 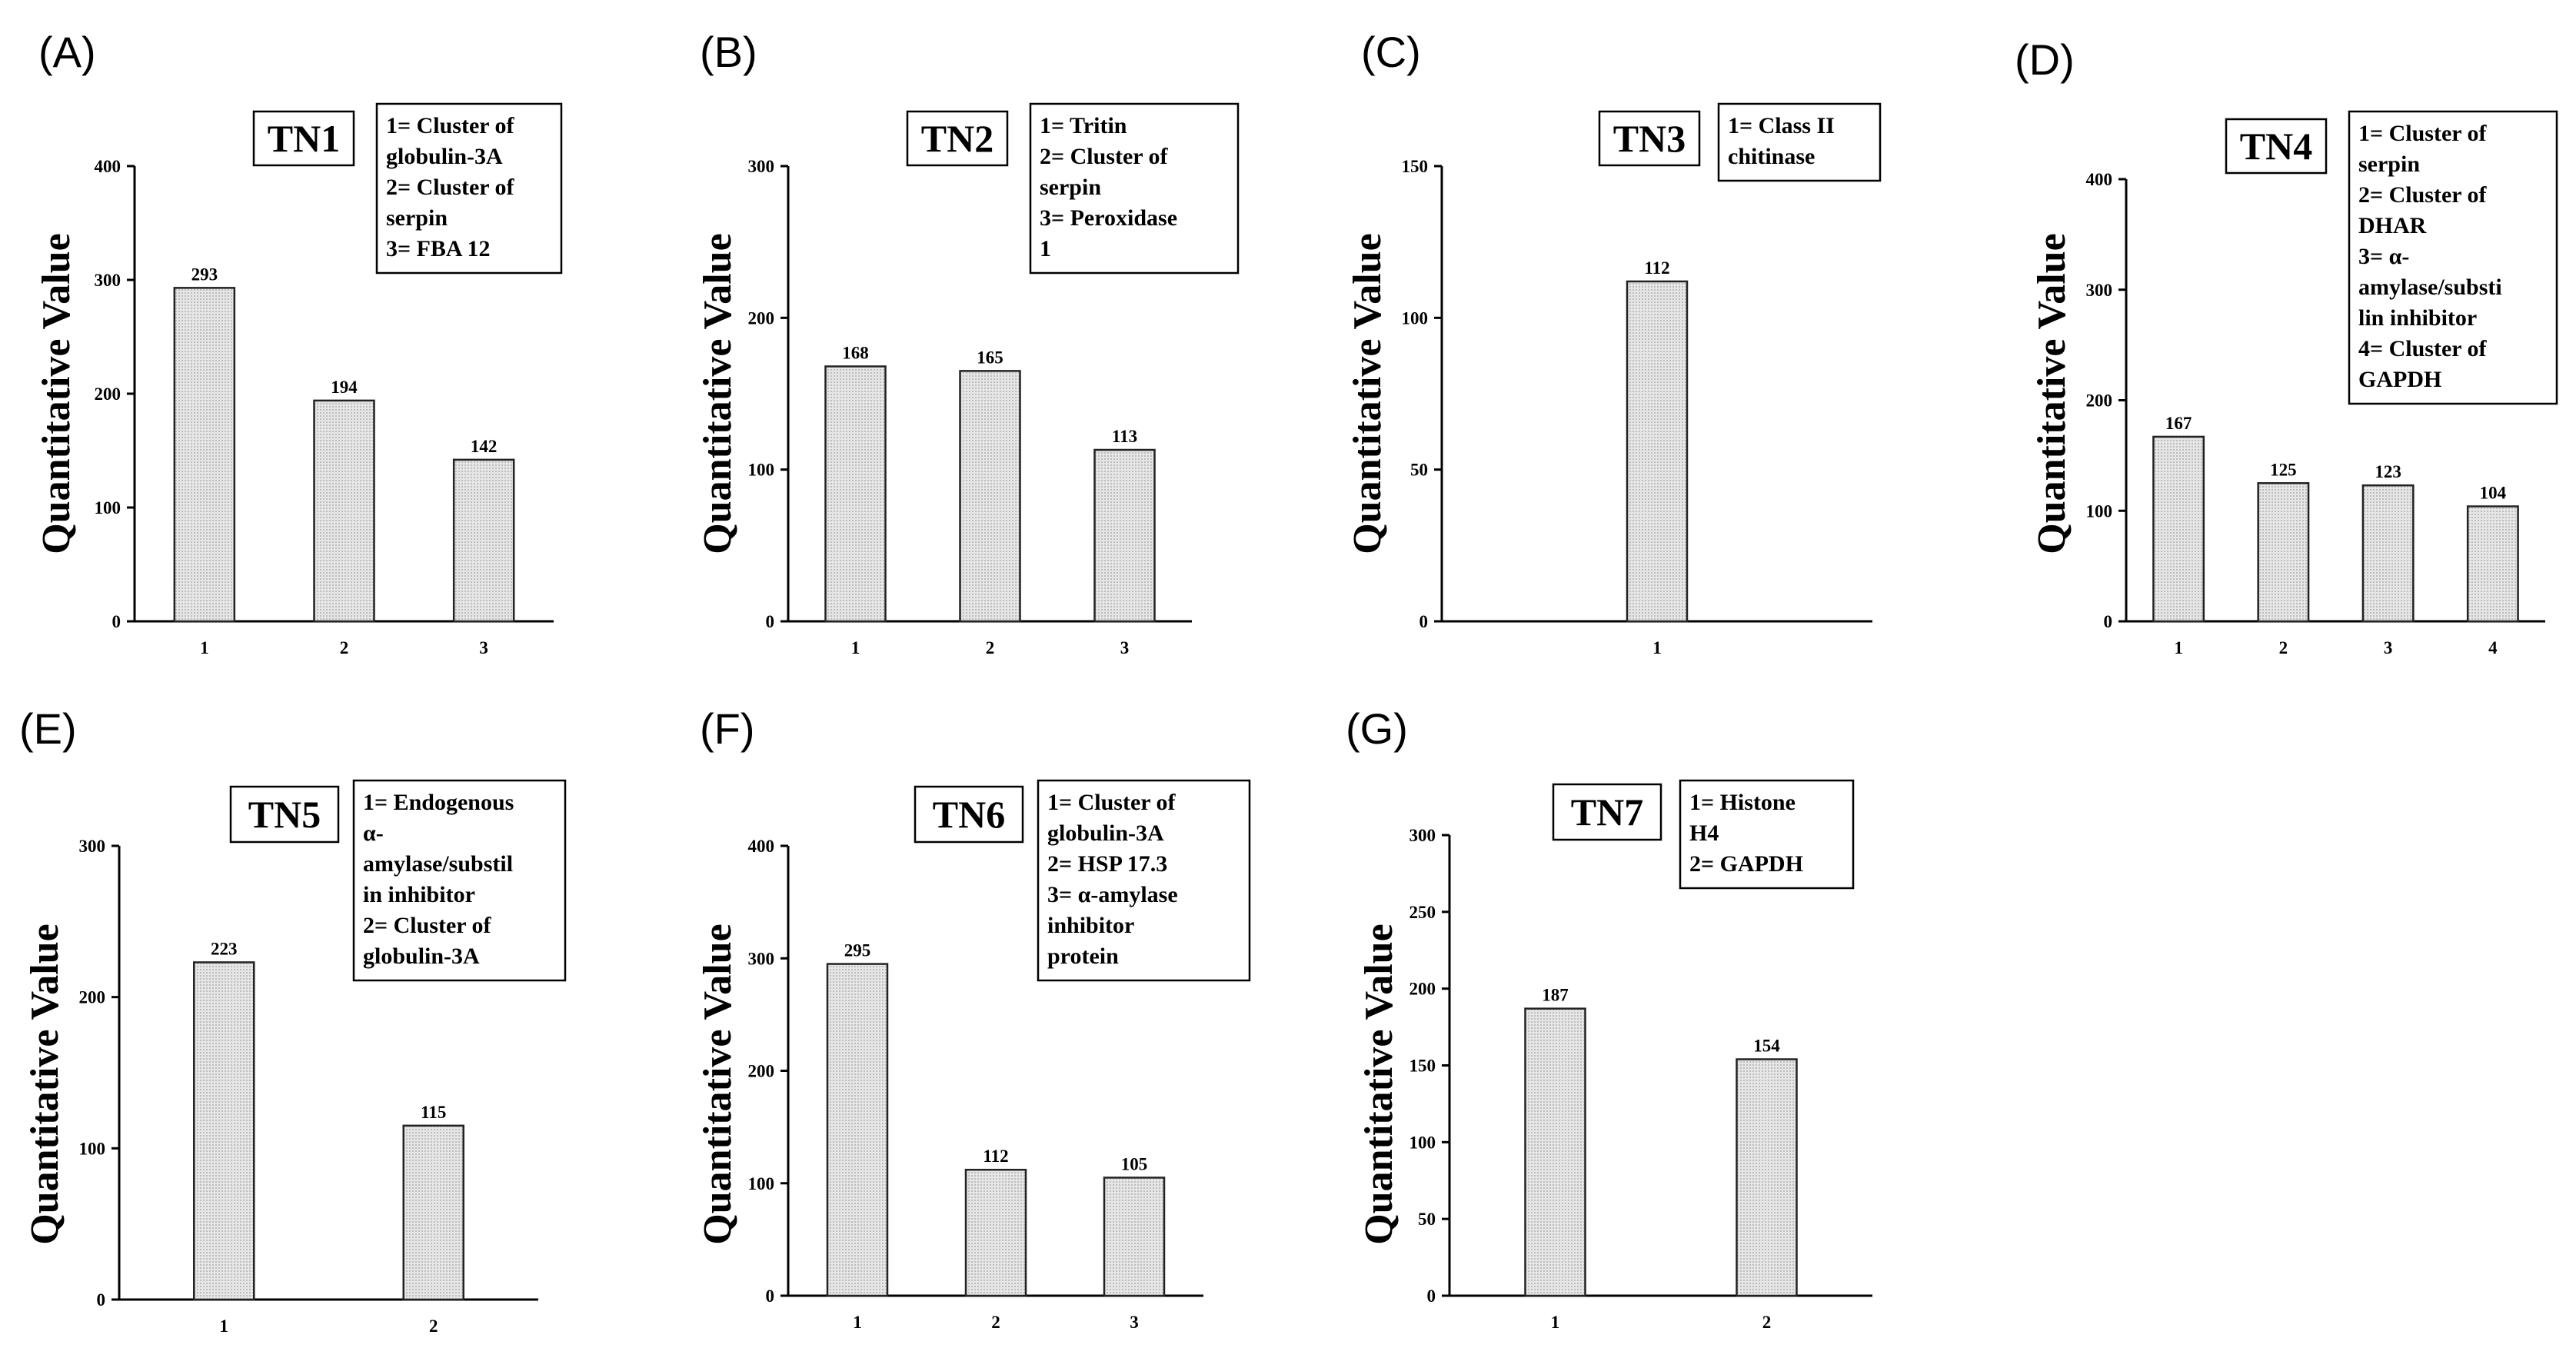 I want to click on legend-line: 2= Cluster of, so click(x=451, y=187).